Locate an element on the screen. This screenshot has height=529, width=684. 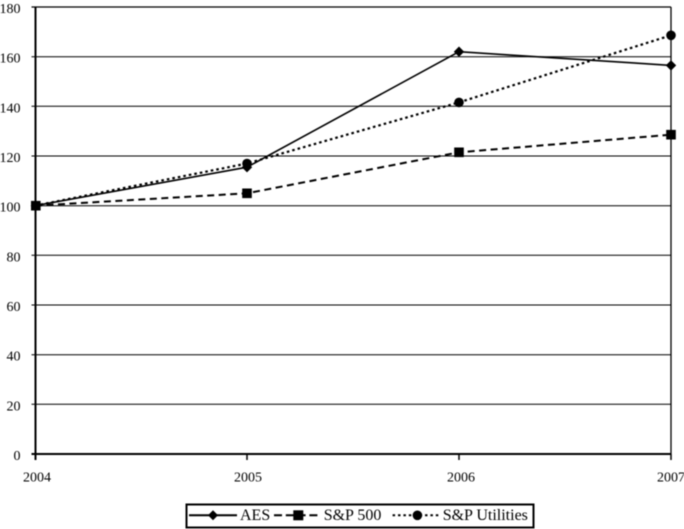
svg-text: 40 is located at coordinates (14, 357).